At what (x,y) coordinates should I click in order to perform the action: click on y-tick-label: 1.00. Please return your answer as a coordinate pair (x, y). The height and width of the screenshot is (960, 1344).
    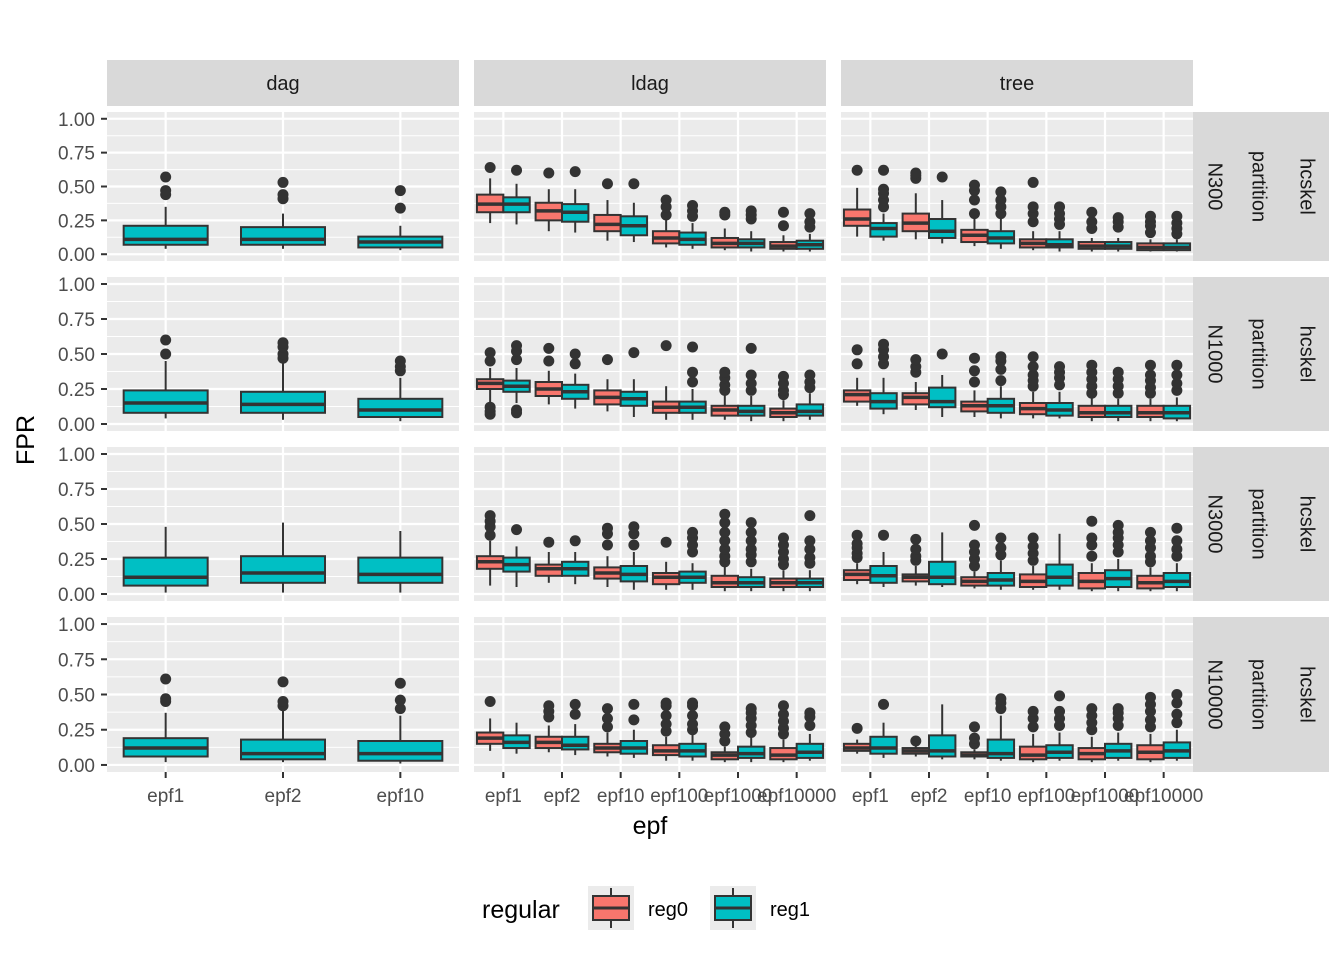
    Looking at the image, I should click on (76, 120).